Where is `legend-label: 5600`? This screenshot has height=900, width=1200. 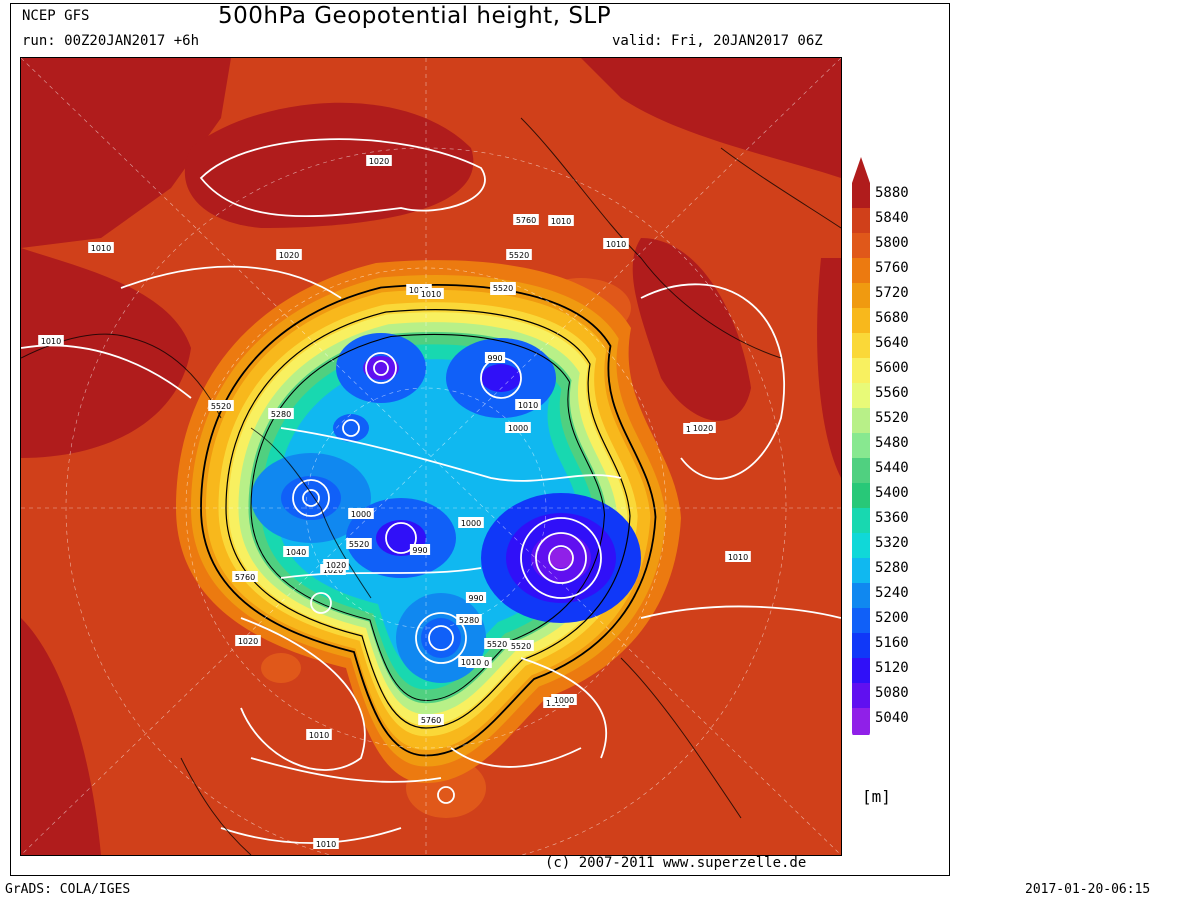 legend-label: 5600 is located at coordinates (892, 368).